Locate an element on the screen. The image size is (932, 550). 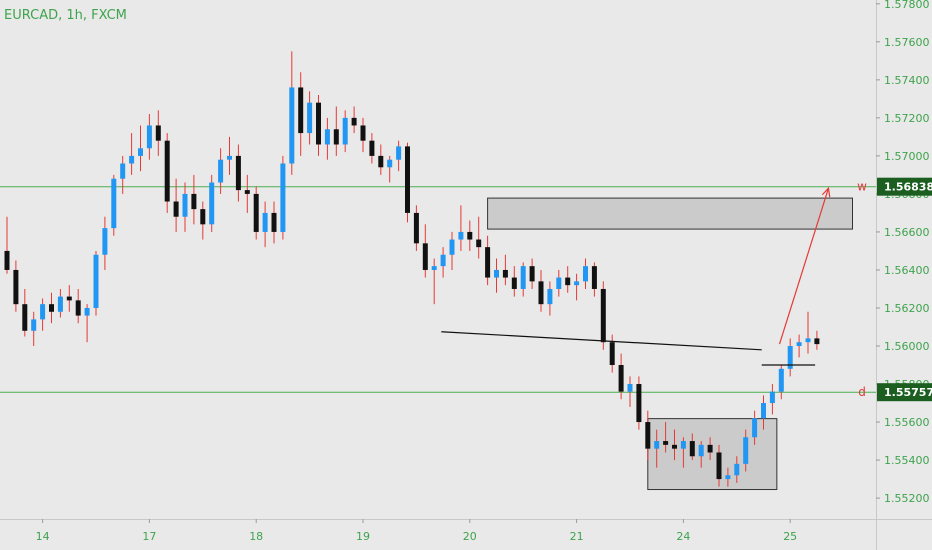
x-tick-label: 24 is located at coordinates (683, 536).